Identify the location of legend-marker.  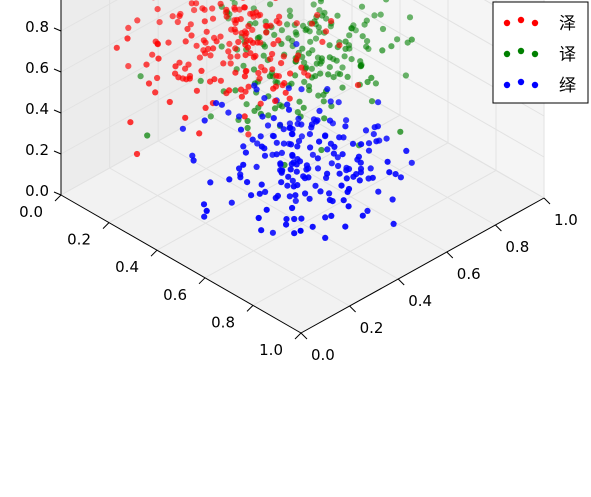
(521, 20).